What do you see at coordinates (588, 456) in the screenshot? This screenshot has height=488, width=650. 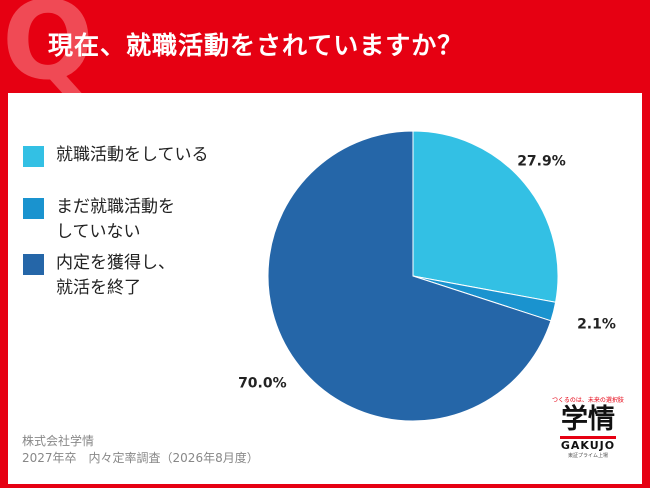 I see `logo-sub: 東証プライム上場` at bounding box center [588, 456].